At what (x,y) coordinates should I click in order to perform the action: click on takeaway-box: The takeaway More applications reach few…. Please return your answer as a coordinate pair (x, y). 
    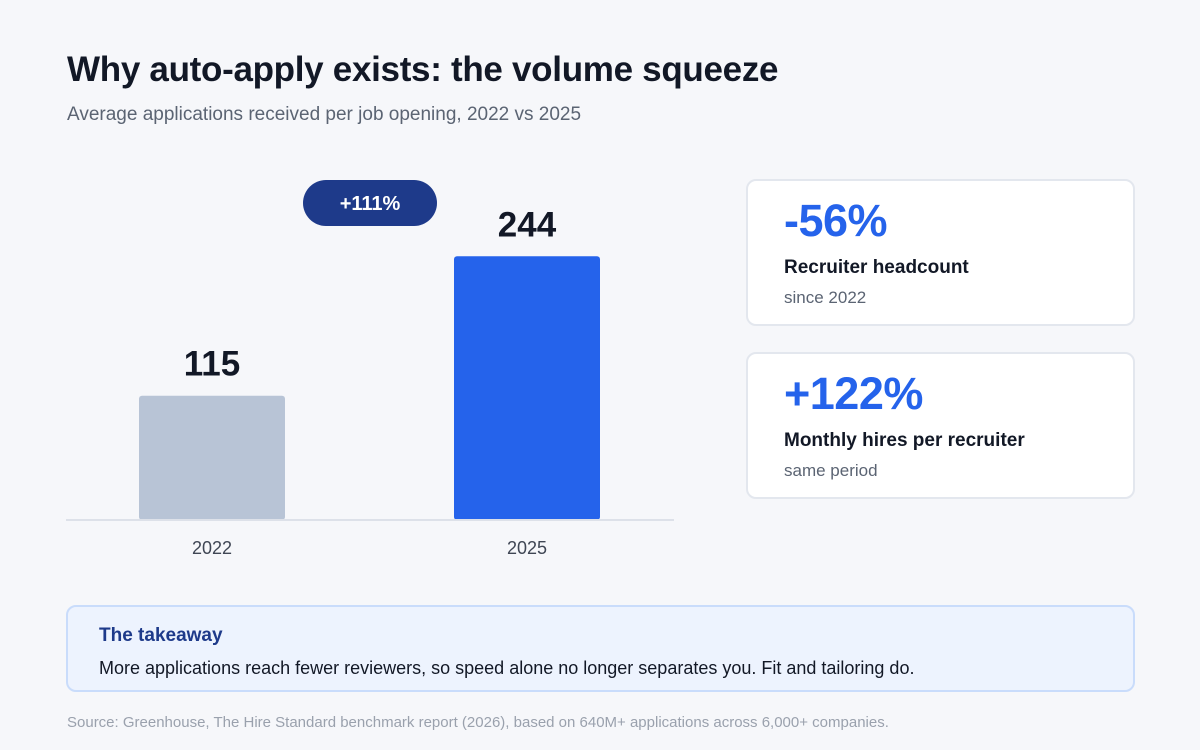
    Looking at the image, I should click on (600, 648).